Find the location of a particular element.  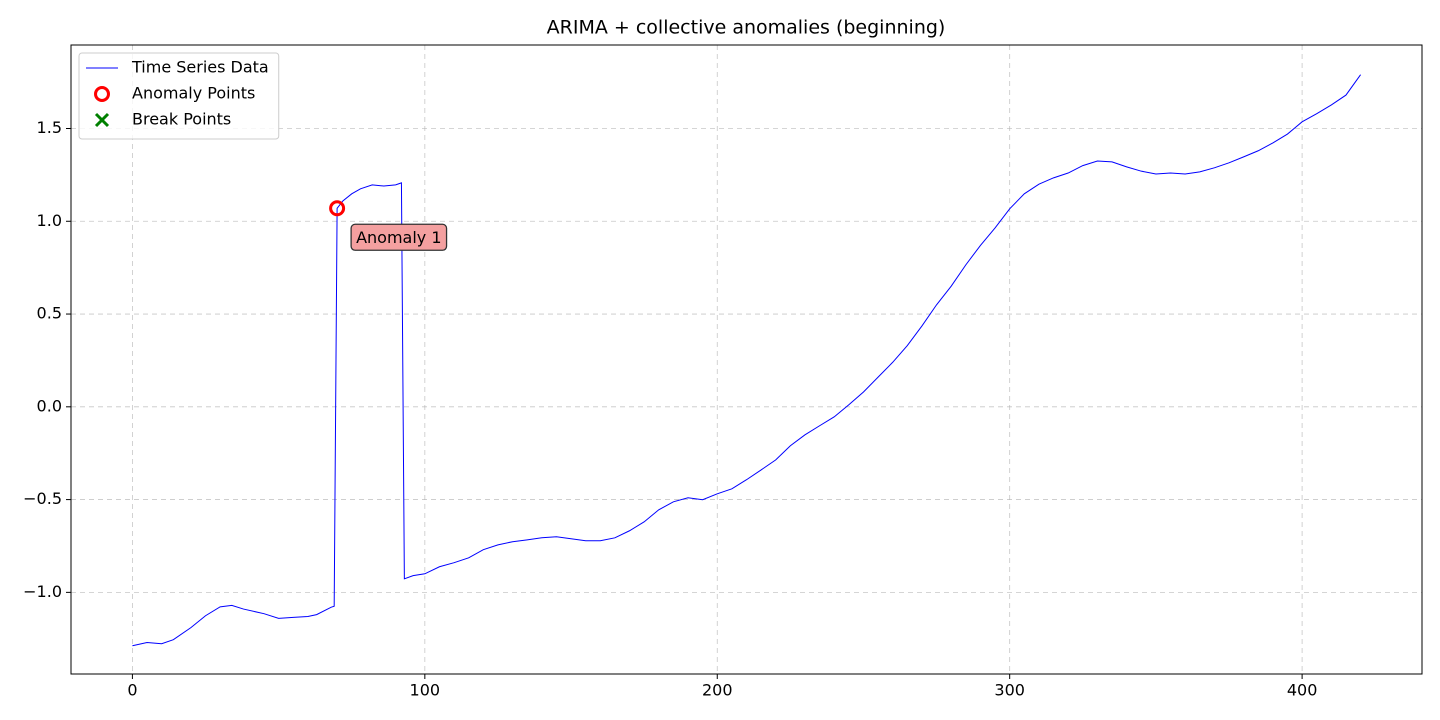

x-tick-label: 100 is located at coordinates (425, 690).